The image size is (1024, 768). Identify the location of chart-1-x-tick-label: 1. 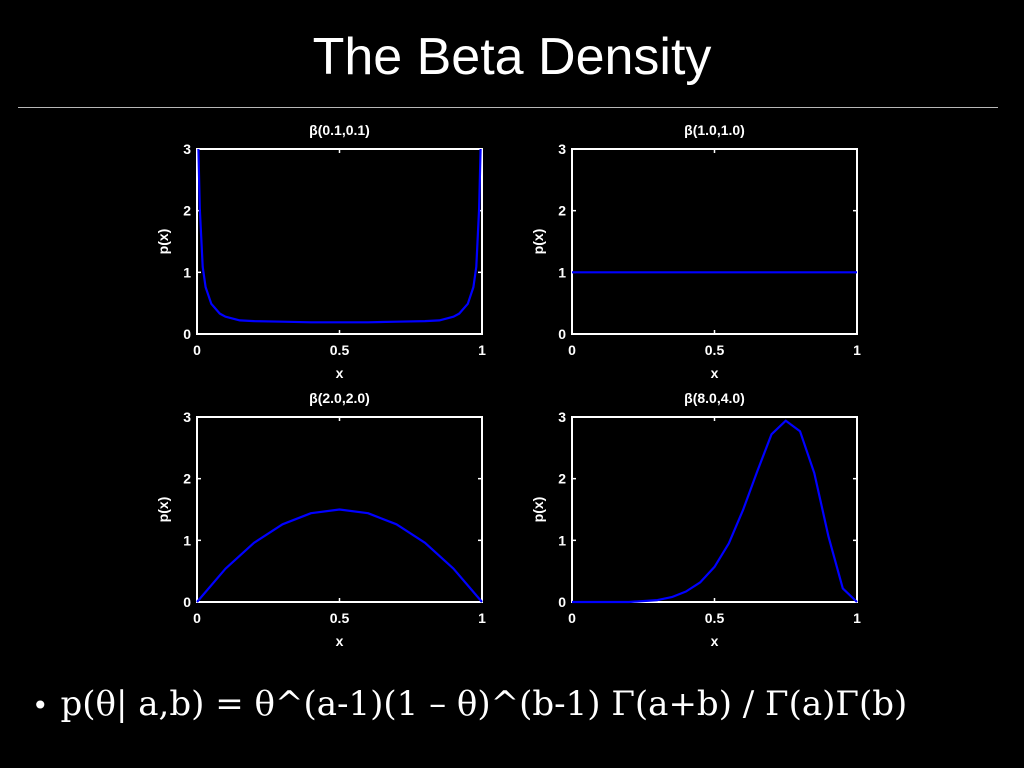
(482, 350).